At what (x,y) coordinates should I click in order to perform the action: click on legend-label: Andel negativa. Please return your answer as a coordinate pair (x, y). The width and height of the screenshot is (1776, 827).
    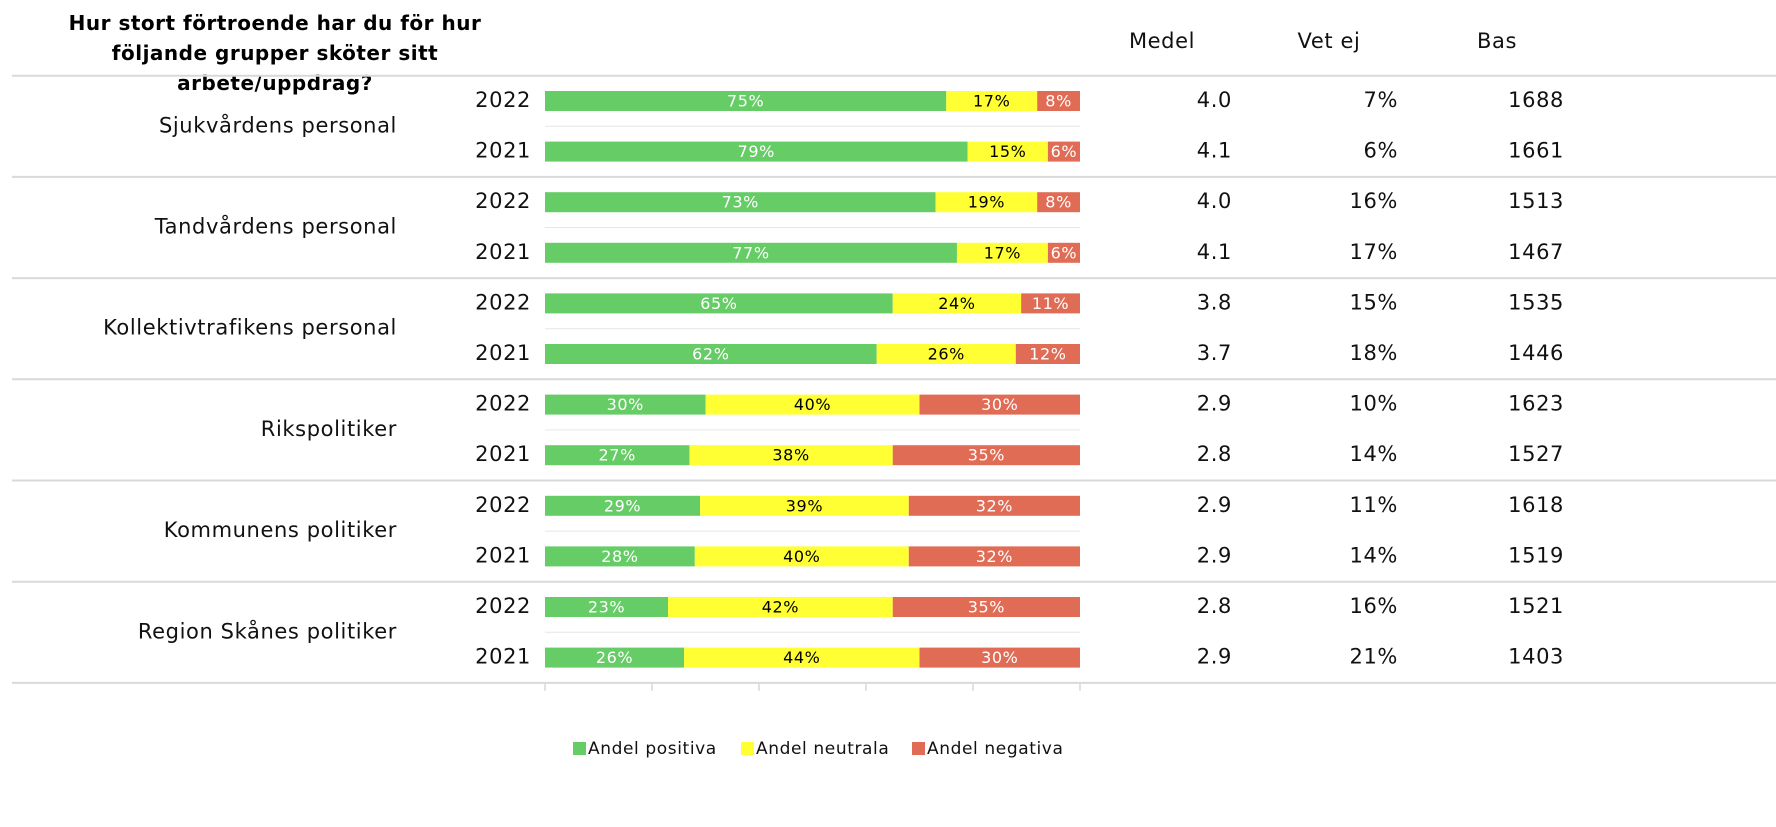
    Looking at the image, I should click on (995, 749).